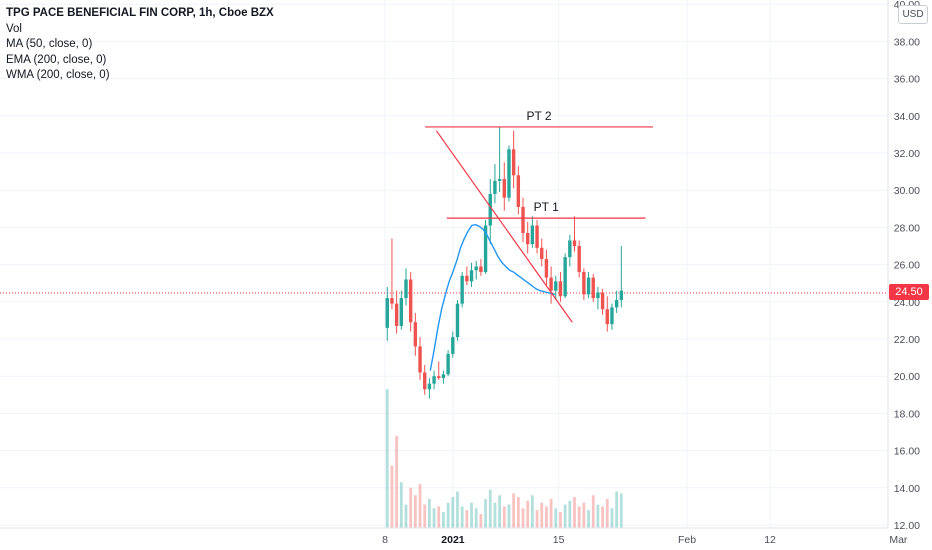  I want to click on price-axis, so click(910, 264).